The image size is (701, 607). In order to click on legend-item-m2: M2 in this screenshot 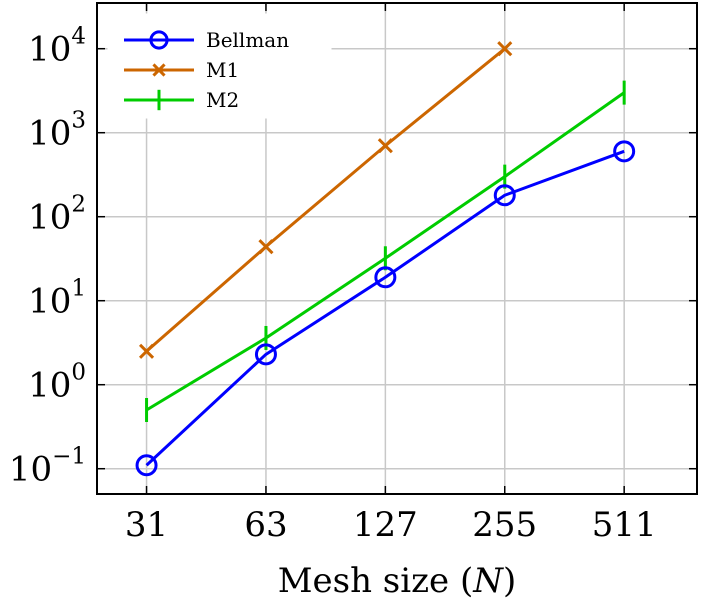, I will do `click(181, 100)`.